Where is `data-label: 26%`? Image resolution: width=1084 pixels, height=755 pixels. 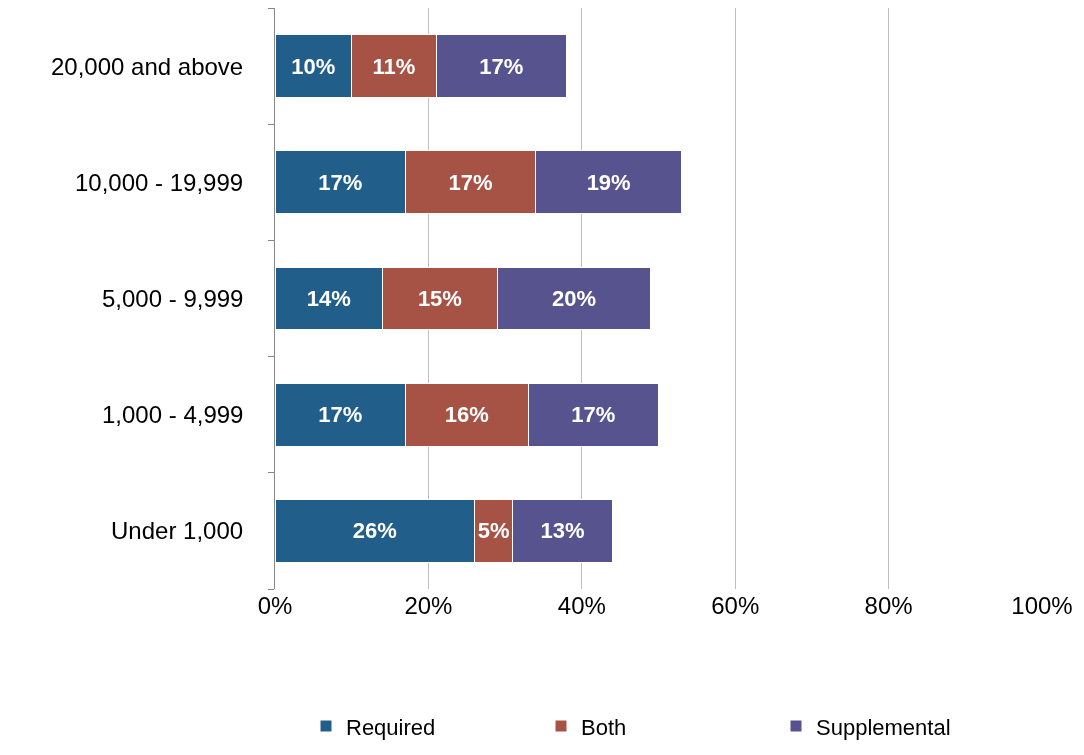 data-label: 26% is located at coordinates (374, 531).